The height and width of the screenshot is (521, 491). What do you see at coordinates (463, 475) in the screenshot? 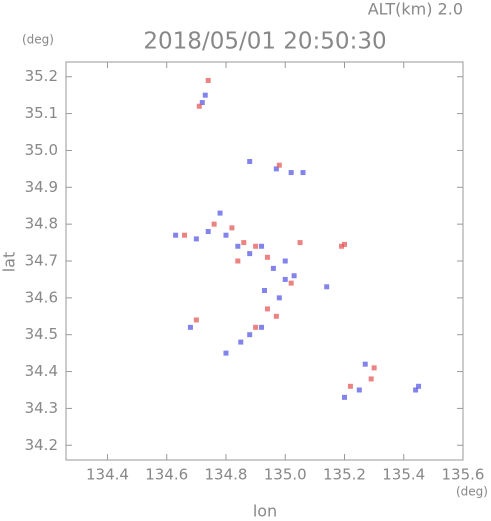
I see `x-tick-label: 135.6` at bounding box center [463, 475].